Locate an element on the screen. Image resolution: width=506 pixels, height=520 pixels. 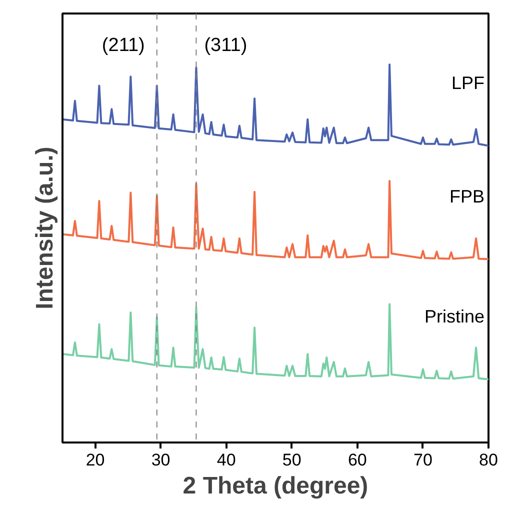
x-tick-label: 20 is located at coordinates (95, 460).